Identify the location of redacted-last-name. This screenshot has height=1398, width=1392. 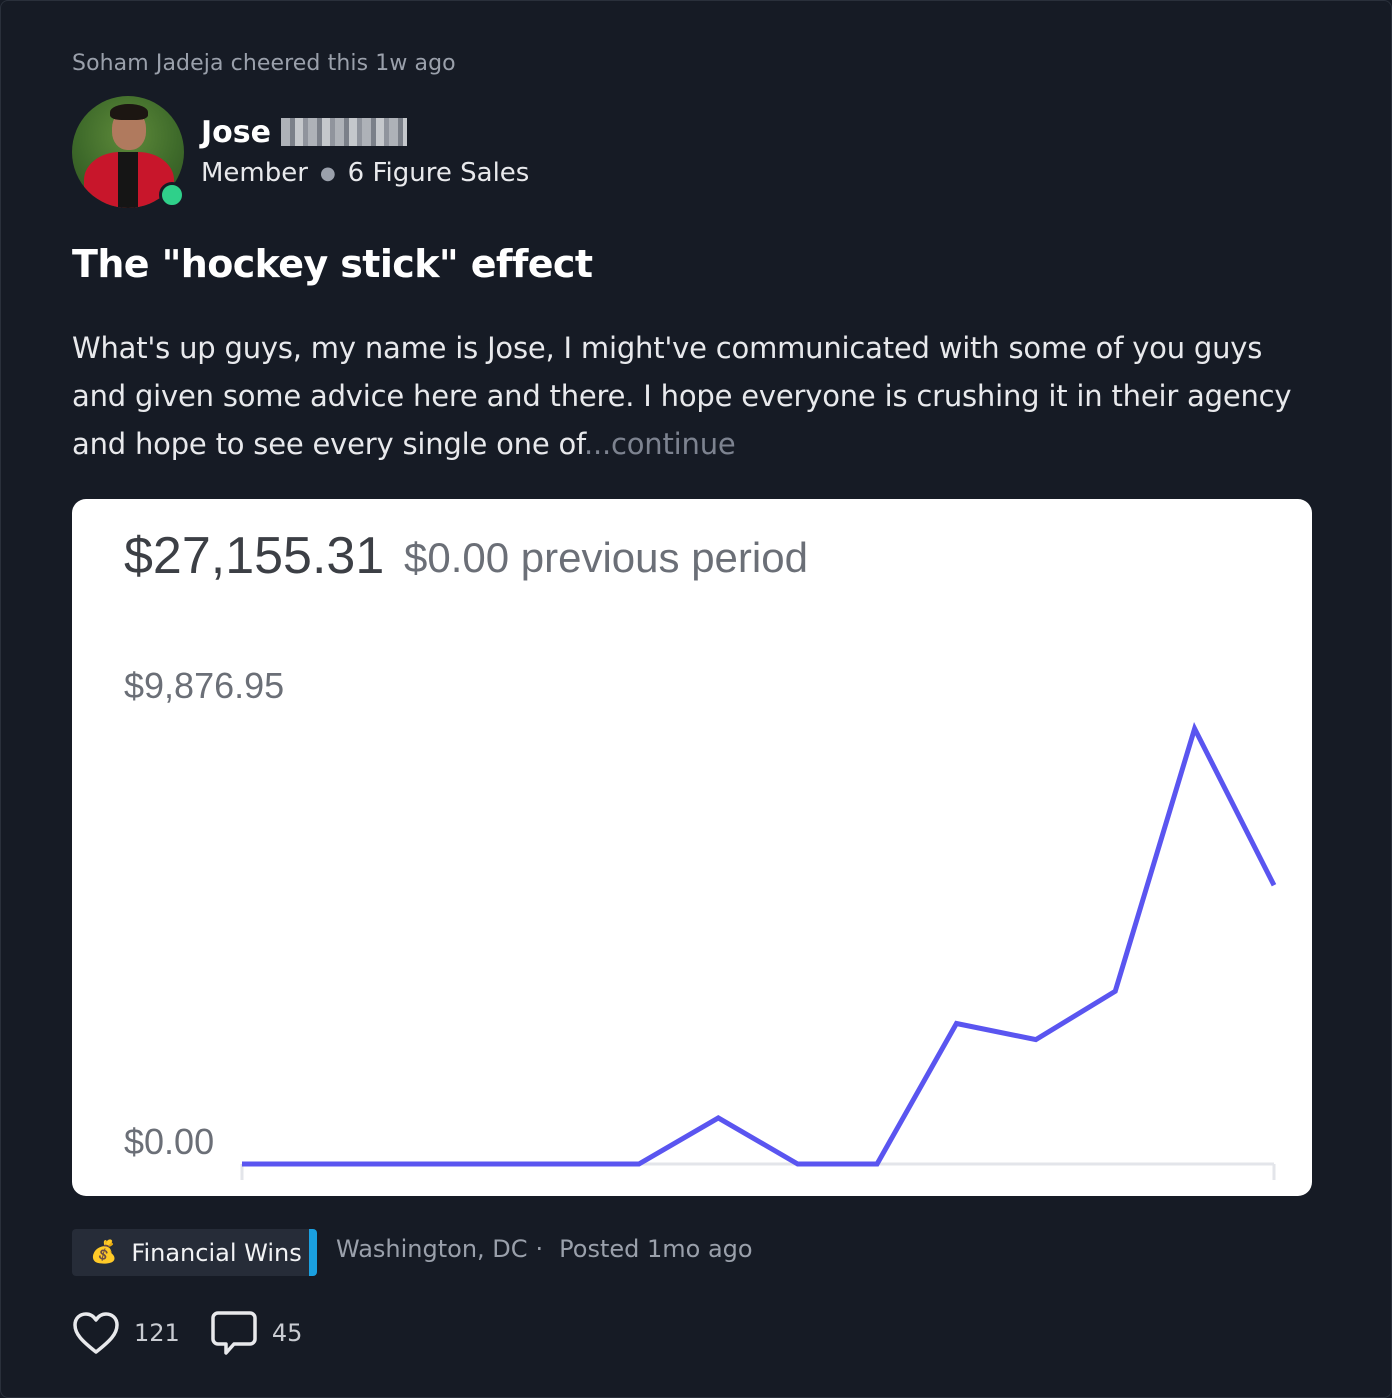
(343, 132).